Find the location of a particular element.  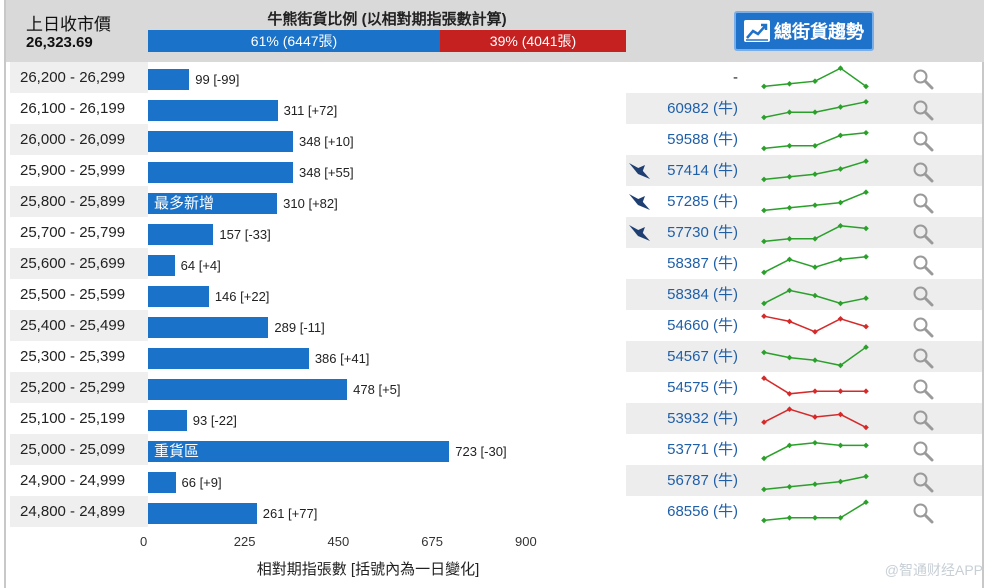

warrant-code-link: 54575 (牛) is located at coordinates (702, 387).